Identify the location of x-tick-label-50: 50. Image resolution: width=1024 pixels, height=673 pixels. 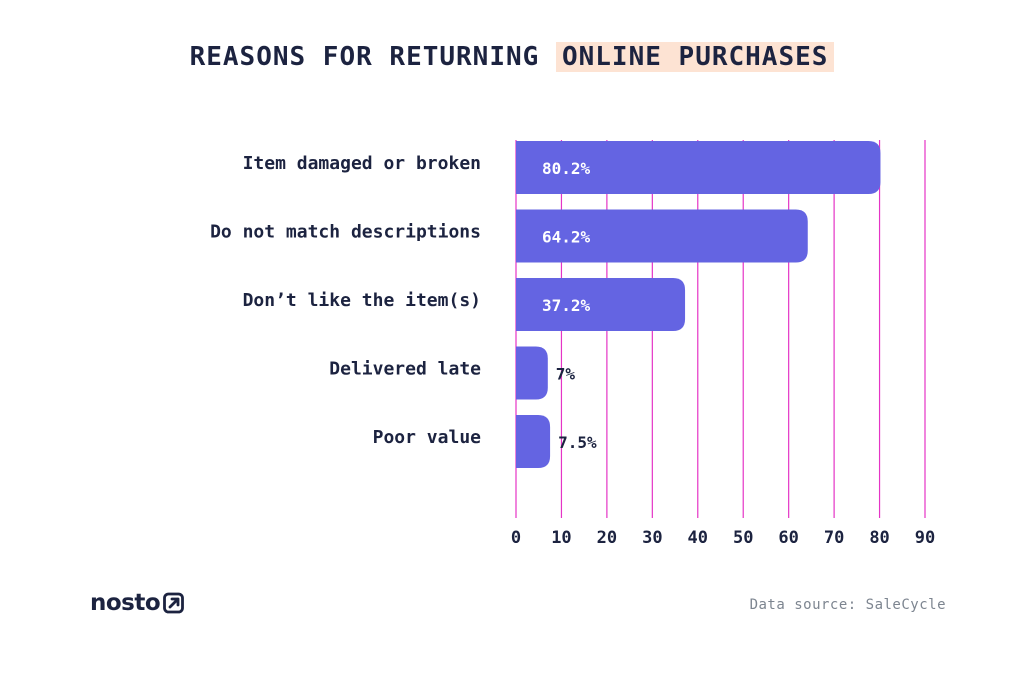
(743, 538).